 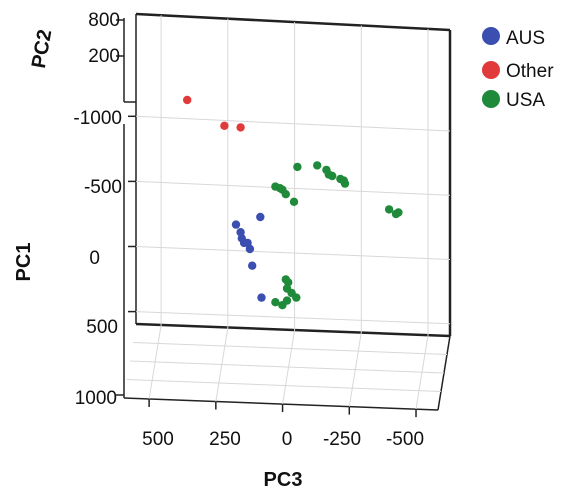 I want to click on legend-label: Other, so click(x=530, y=71).